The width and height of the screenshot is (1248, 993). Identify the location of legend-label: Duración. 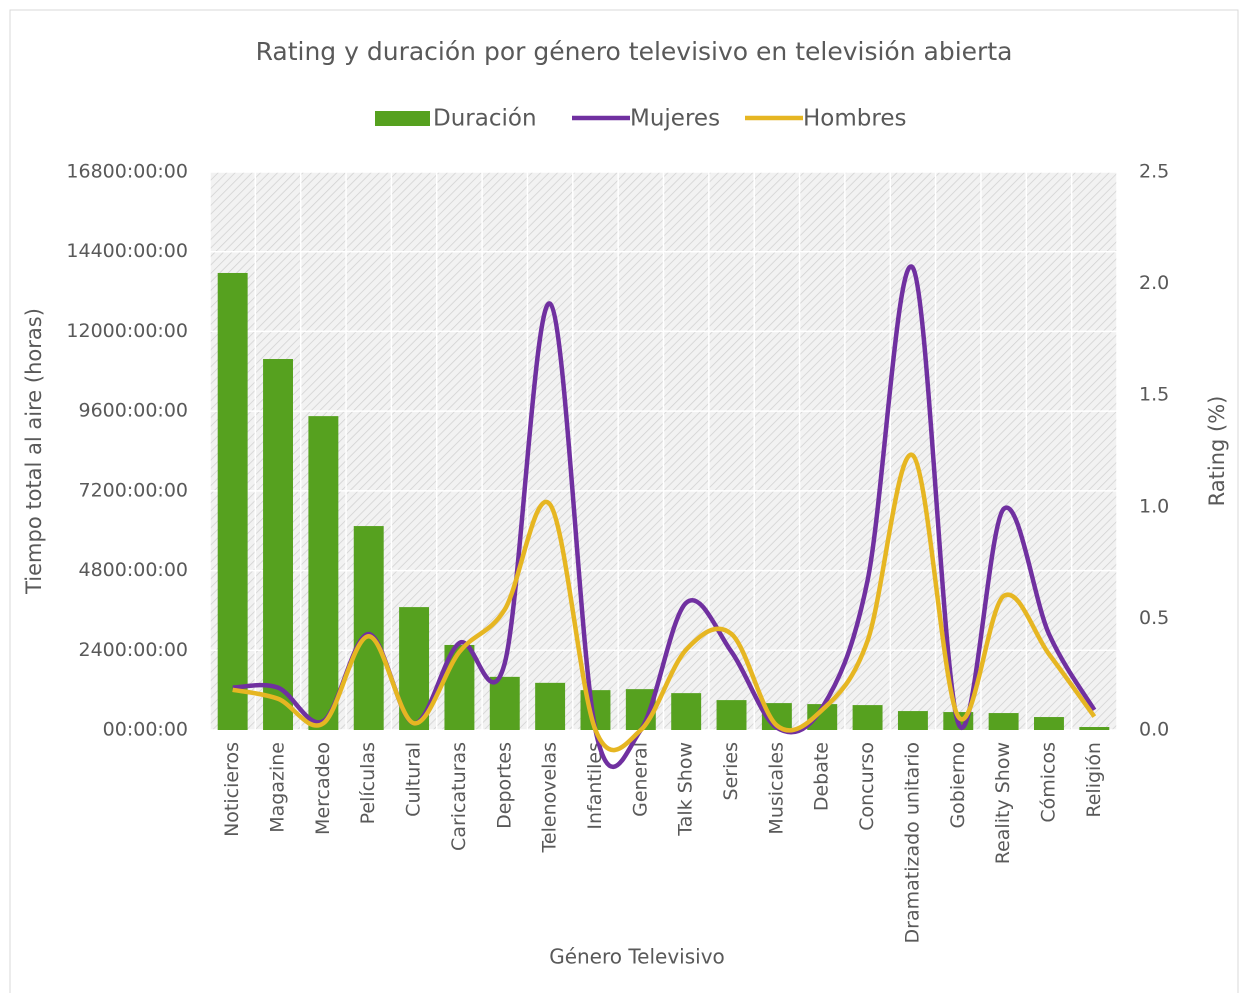
(485, 119).